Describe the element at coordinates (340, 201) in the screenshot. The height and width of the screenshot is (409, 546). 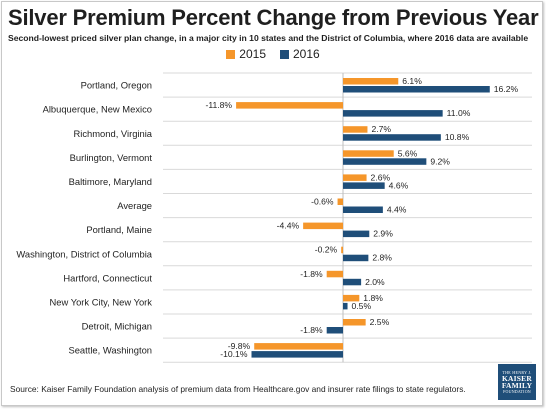
I see `bar-2015-average` at that location.